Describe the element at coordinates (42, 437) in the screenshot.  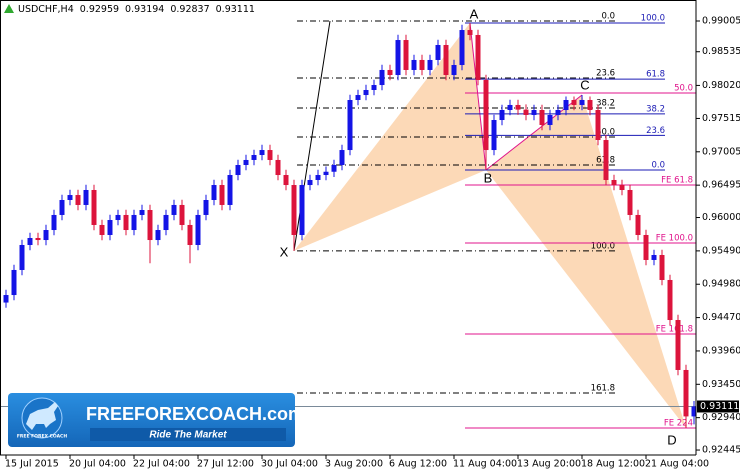
I see `watermark-caption: FREE FOREX COACH` at that location.